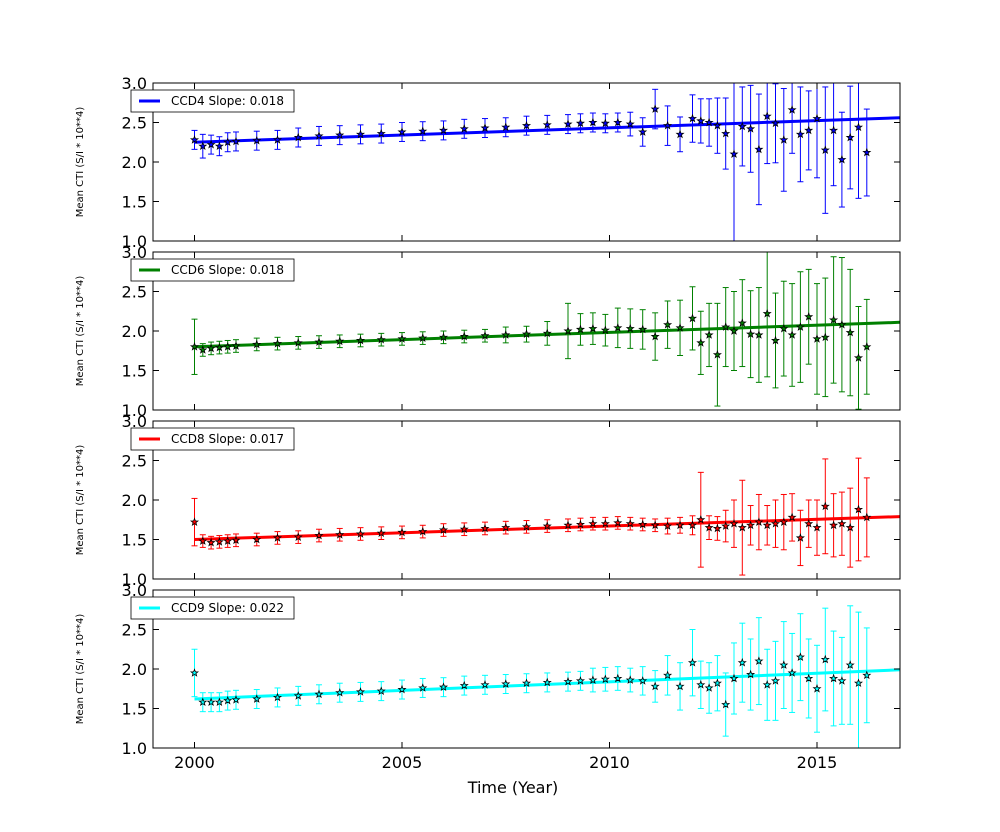  What do you see at coordinates (547, 130) in the screenshot?
I see `fit-line` at bounding box center [547, 130].